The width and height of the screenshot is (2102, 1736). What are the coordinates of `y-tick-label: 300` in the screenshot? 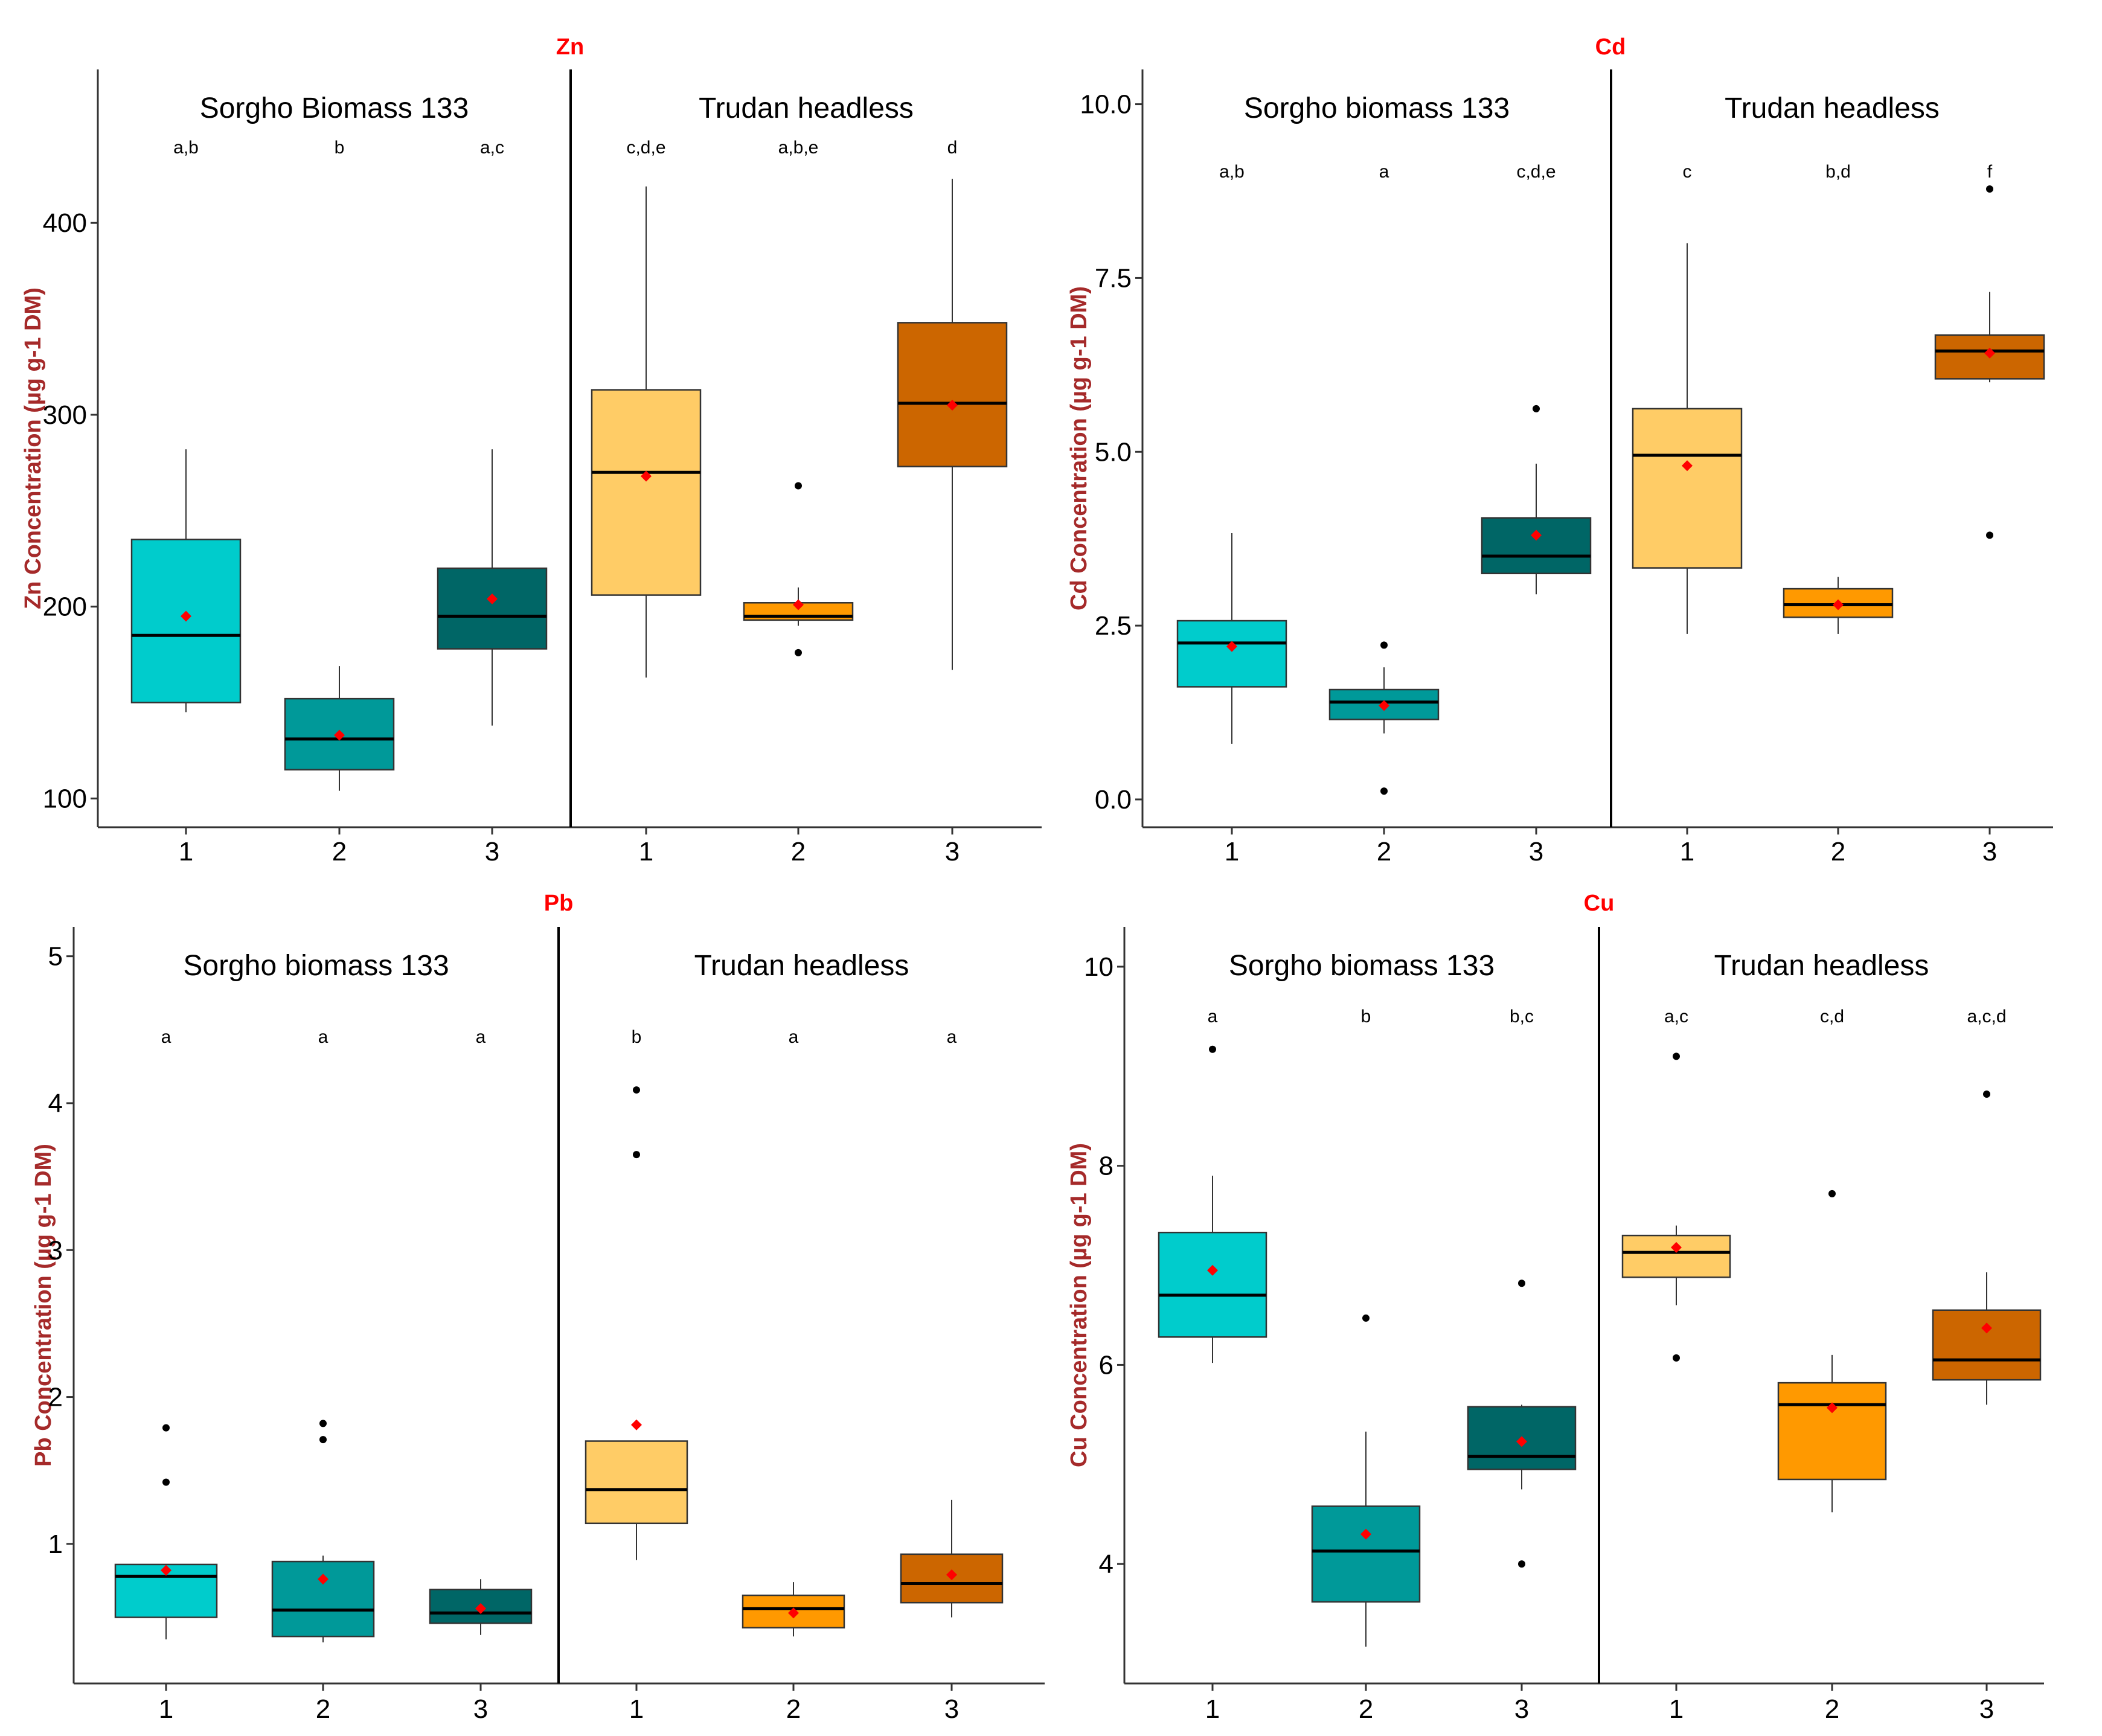 It's located at (65, 415).